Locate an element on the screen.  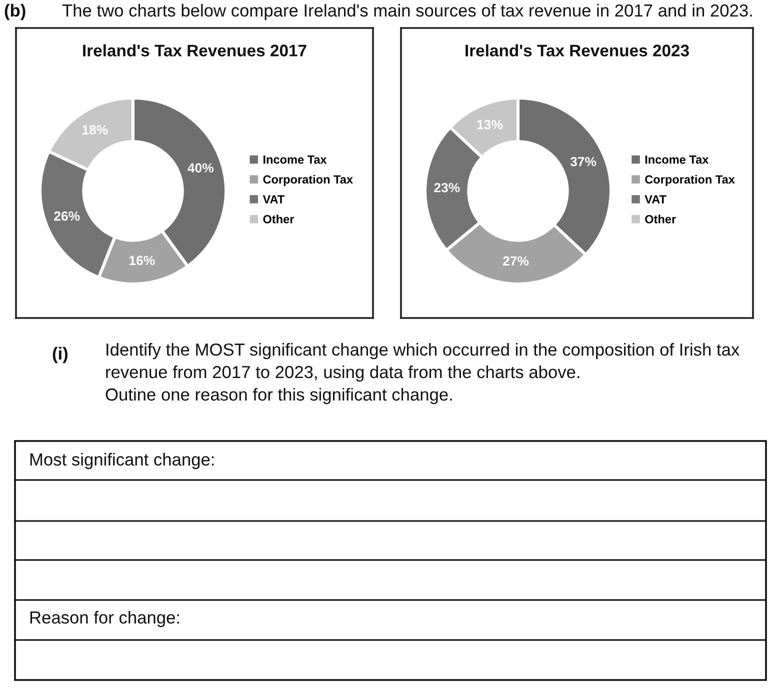
text: (i) is located at coordinates (60, 355).